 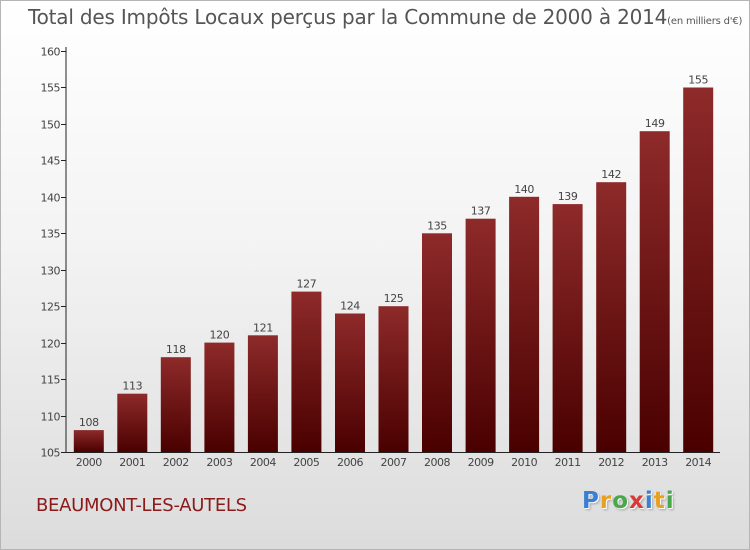 What do you see at coordinates (176, 349) in the screenshot?
I see `bar-value-label: 118` at bounding box center [176, 349].